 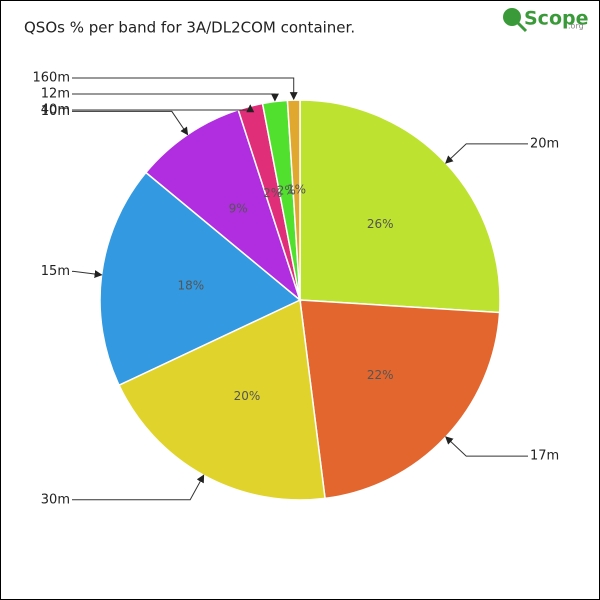 I want to click on slice-label: 160m, so click(x=51, y=78).